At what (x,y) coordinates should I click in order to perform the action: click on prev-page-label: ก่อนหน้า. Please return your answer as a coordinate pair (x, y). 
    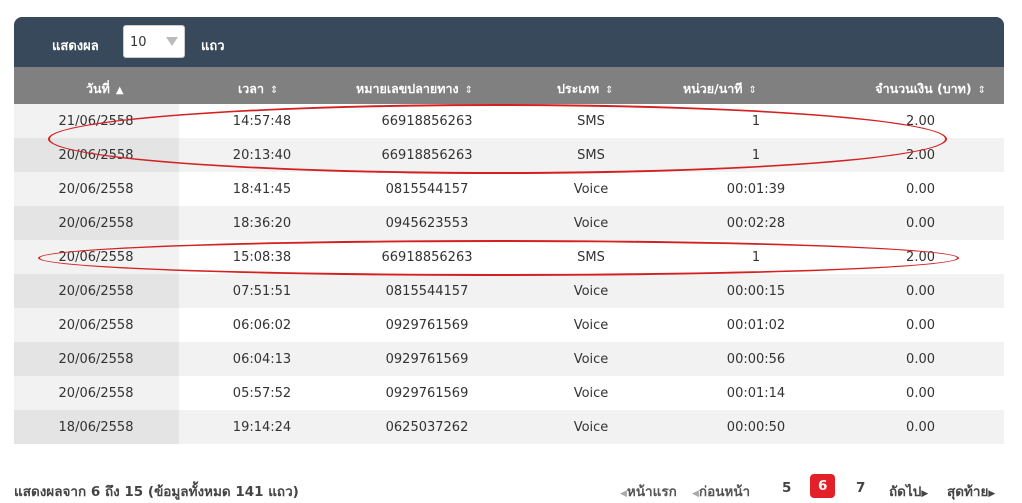
    Looking at the image, I should click on (724, 492).